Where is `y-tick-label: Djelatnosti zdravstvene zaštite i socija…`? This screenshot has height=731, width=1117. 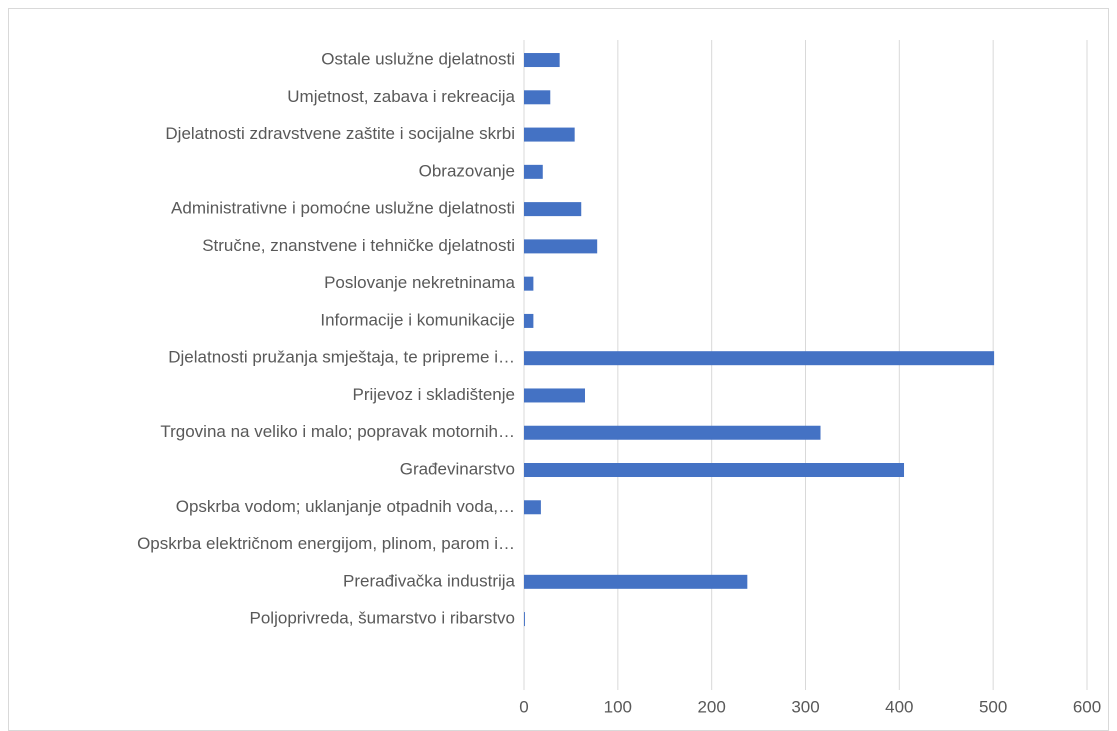
y-tick-label: Djelatnosti zdravstvene zaštite i socija… is located at coordinates (340, 133).